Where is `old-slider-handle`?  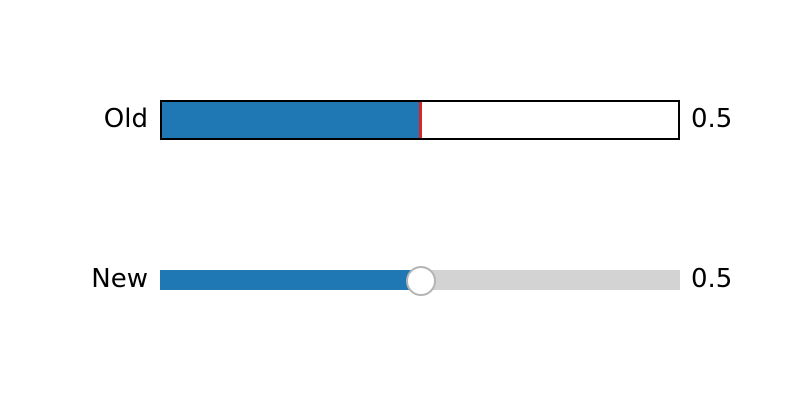
old-slider-handle is located at coordinates (420, 120).